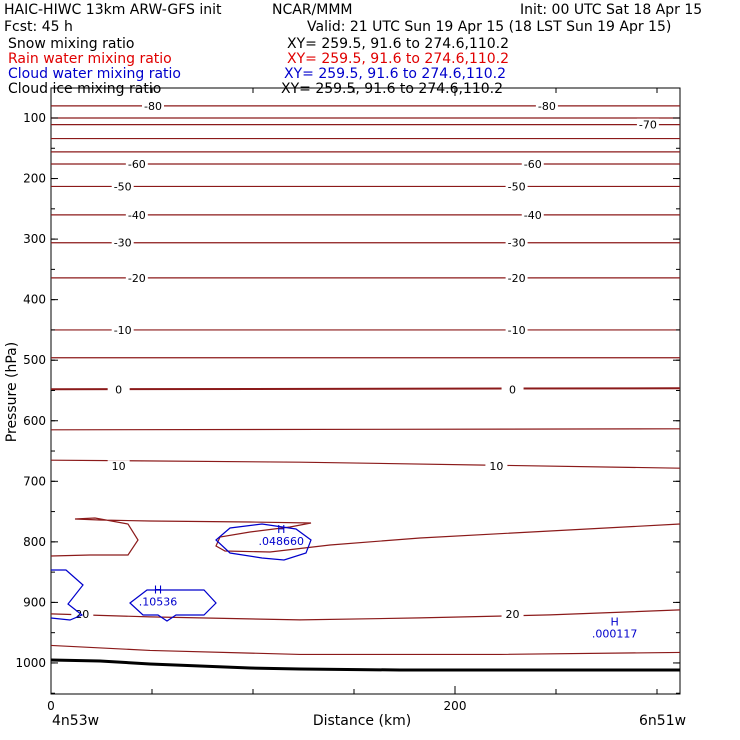 Image resolution: width=740 pixels, height=740 pixels. I want to click on cloud-water-max-value: .048660, so click(282, 541).